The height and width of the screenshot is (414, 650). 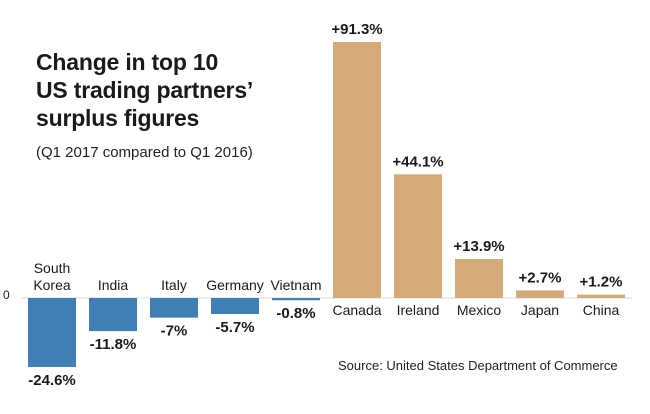 What do you see at coordinates (144, 152) in the screenshot?
I see `chart-subtitle: (Q1 2017 compared to Q1 2016)` at bounding box center [144, 152].